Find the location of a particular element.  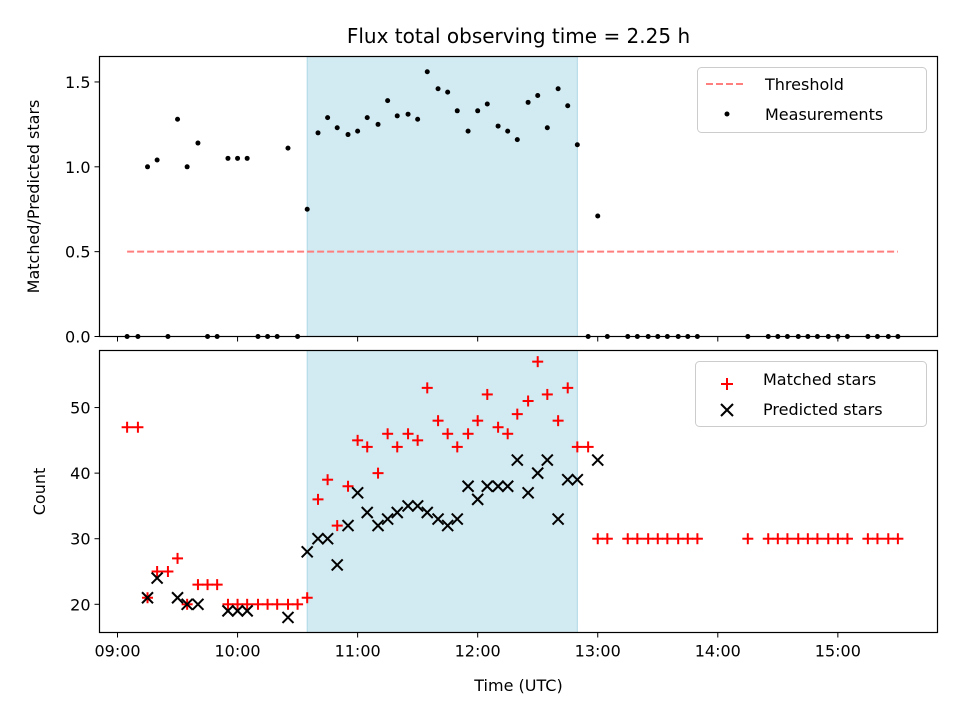

bottom-y-tick-label: 40 is located at coordinates (80, 473).